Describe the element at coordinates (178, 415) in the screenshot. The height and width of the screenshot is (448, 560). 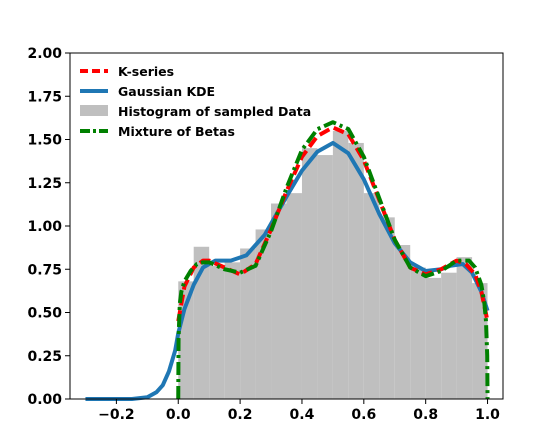
I see `x-tick-label: 0.0` at that location.